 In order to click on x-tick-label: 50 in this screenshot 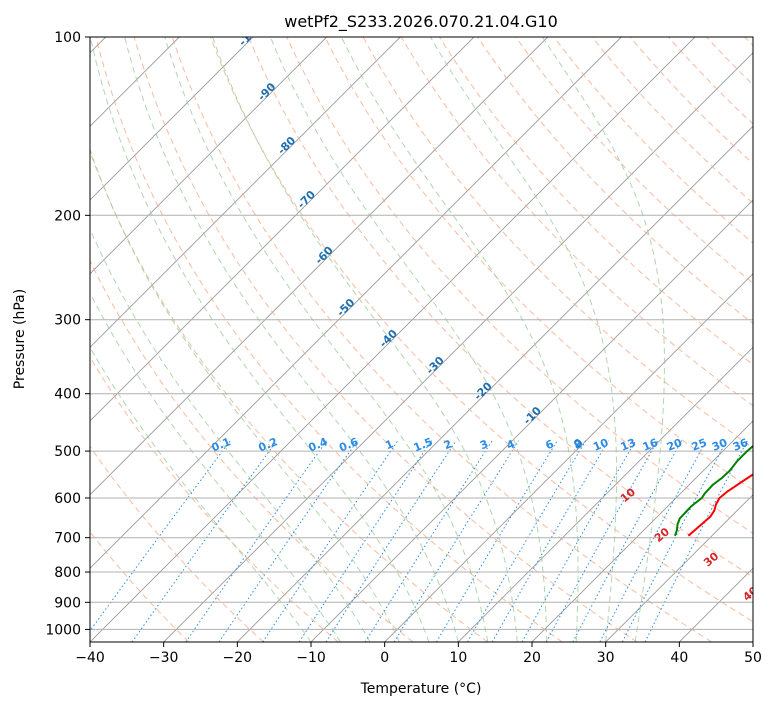, I will do `click(753, 658)`.